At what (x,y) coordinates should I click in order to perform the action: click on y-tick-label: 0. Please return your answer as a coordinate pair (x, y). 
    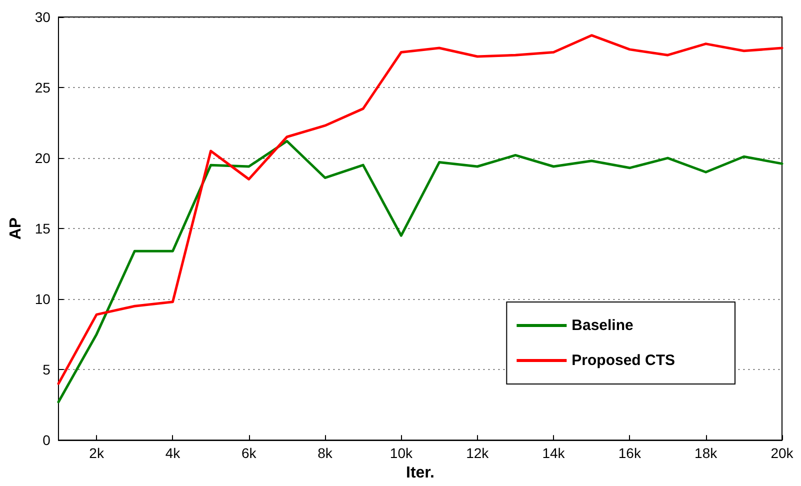
    Looking at the image, I should click on (46, 440).